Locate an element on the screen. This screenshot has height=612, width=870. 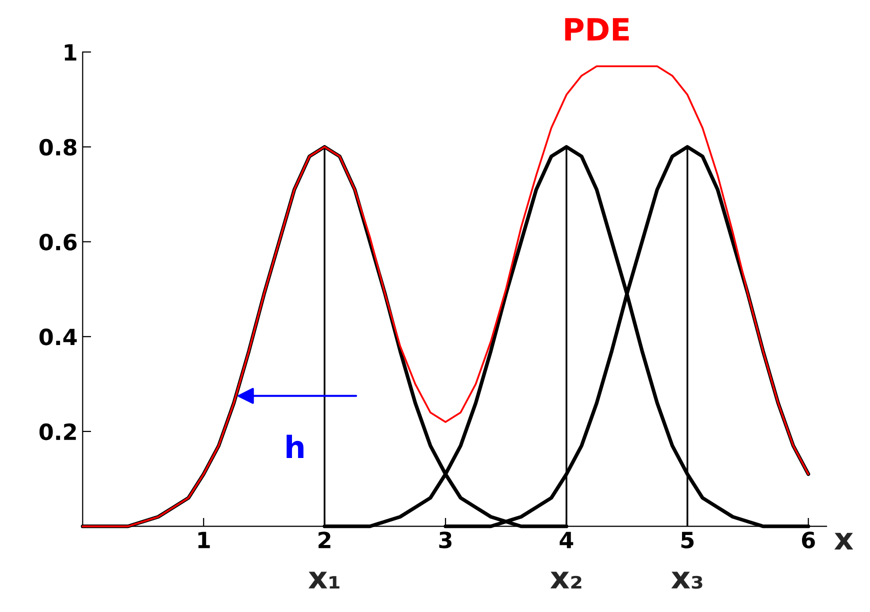
x-tick-label: 5 is located at coordinates (687, 540).